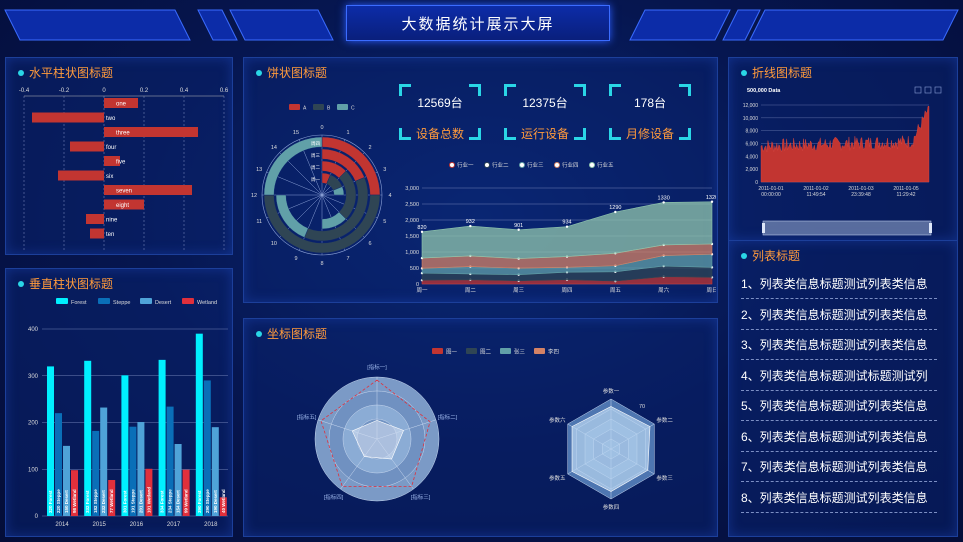  Describe the element at coordinates (305, 109) in the screenshot. I see `polar-legend-label: A` at that location.